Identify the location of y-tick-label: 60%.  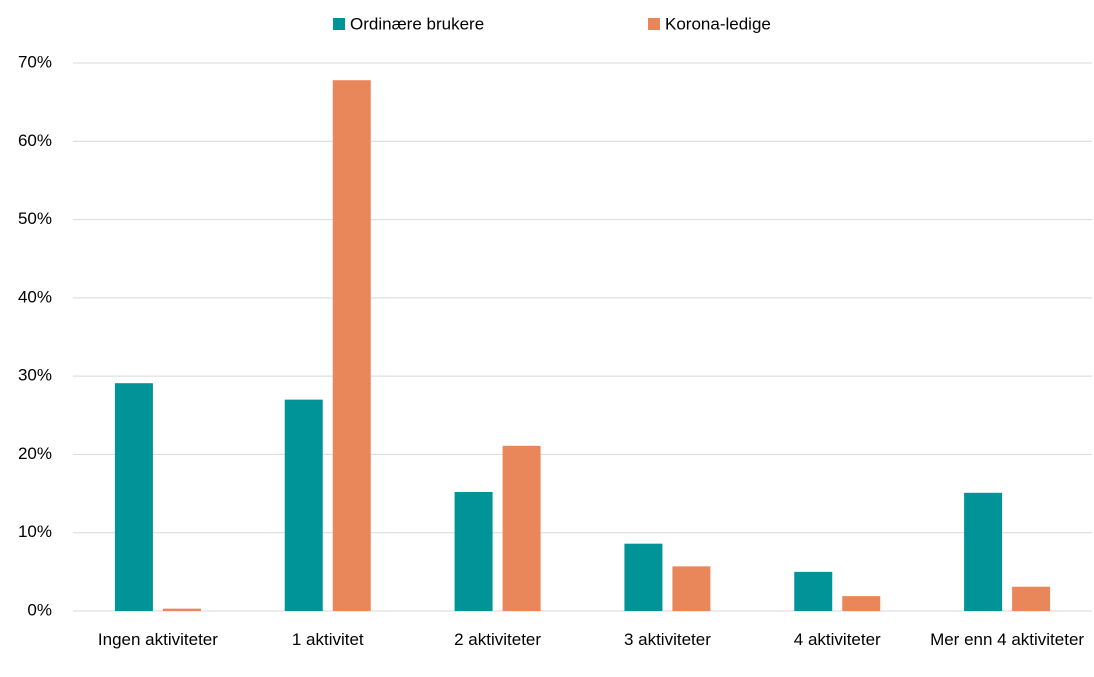
(35, 140).